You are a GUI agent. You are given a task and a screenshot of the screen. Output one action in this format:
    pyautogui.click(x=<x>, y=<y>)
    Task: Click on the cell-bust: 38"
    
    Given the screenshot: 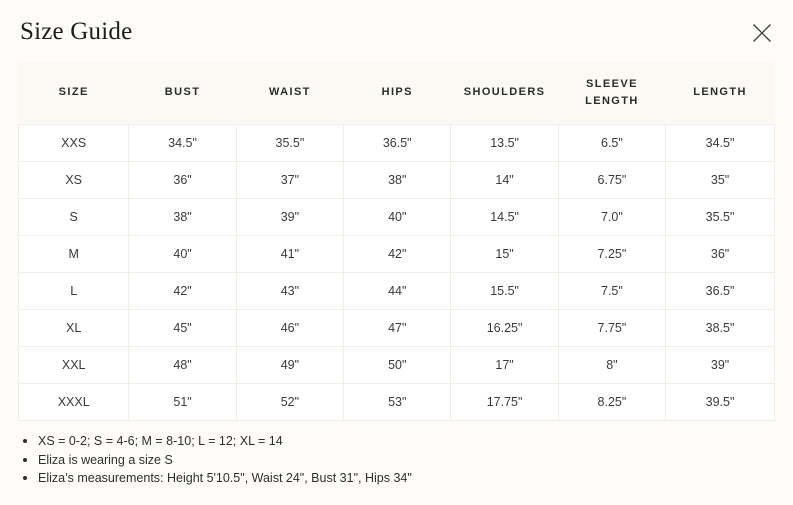 What is the action you would take?
    pyautogui.click(x=182, y=217)
    